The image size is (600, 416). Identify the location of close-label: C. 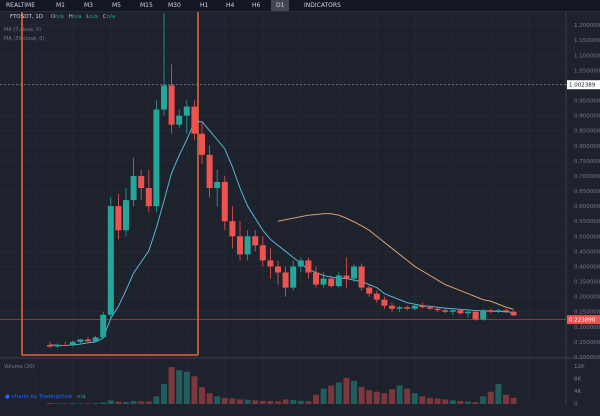
(104, 17).